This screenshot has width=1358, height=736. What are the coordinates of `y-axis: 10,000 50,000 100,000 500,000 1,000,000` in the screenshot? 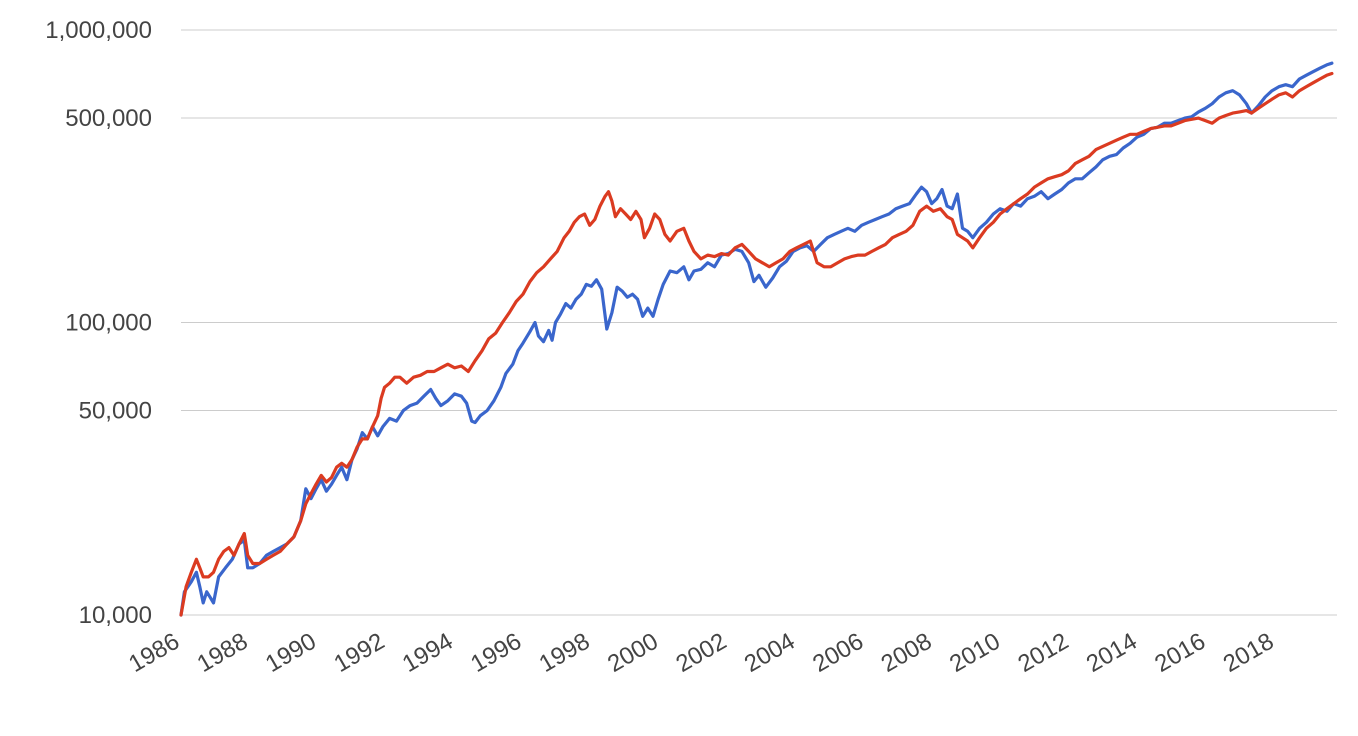 It's located at (98, 323).